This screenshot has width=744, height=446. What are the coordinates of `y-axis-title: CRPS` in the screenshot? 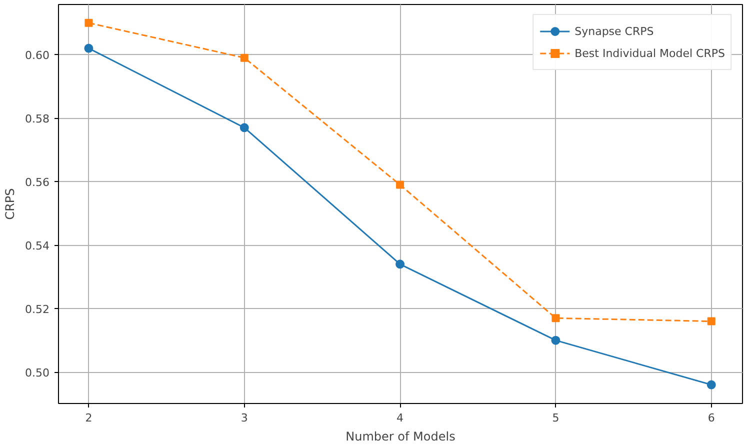 It's located at (10, 204).